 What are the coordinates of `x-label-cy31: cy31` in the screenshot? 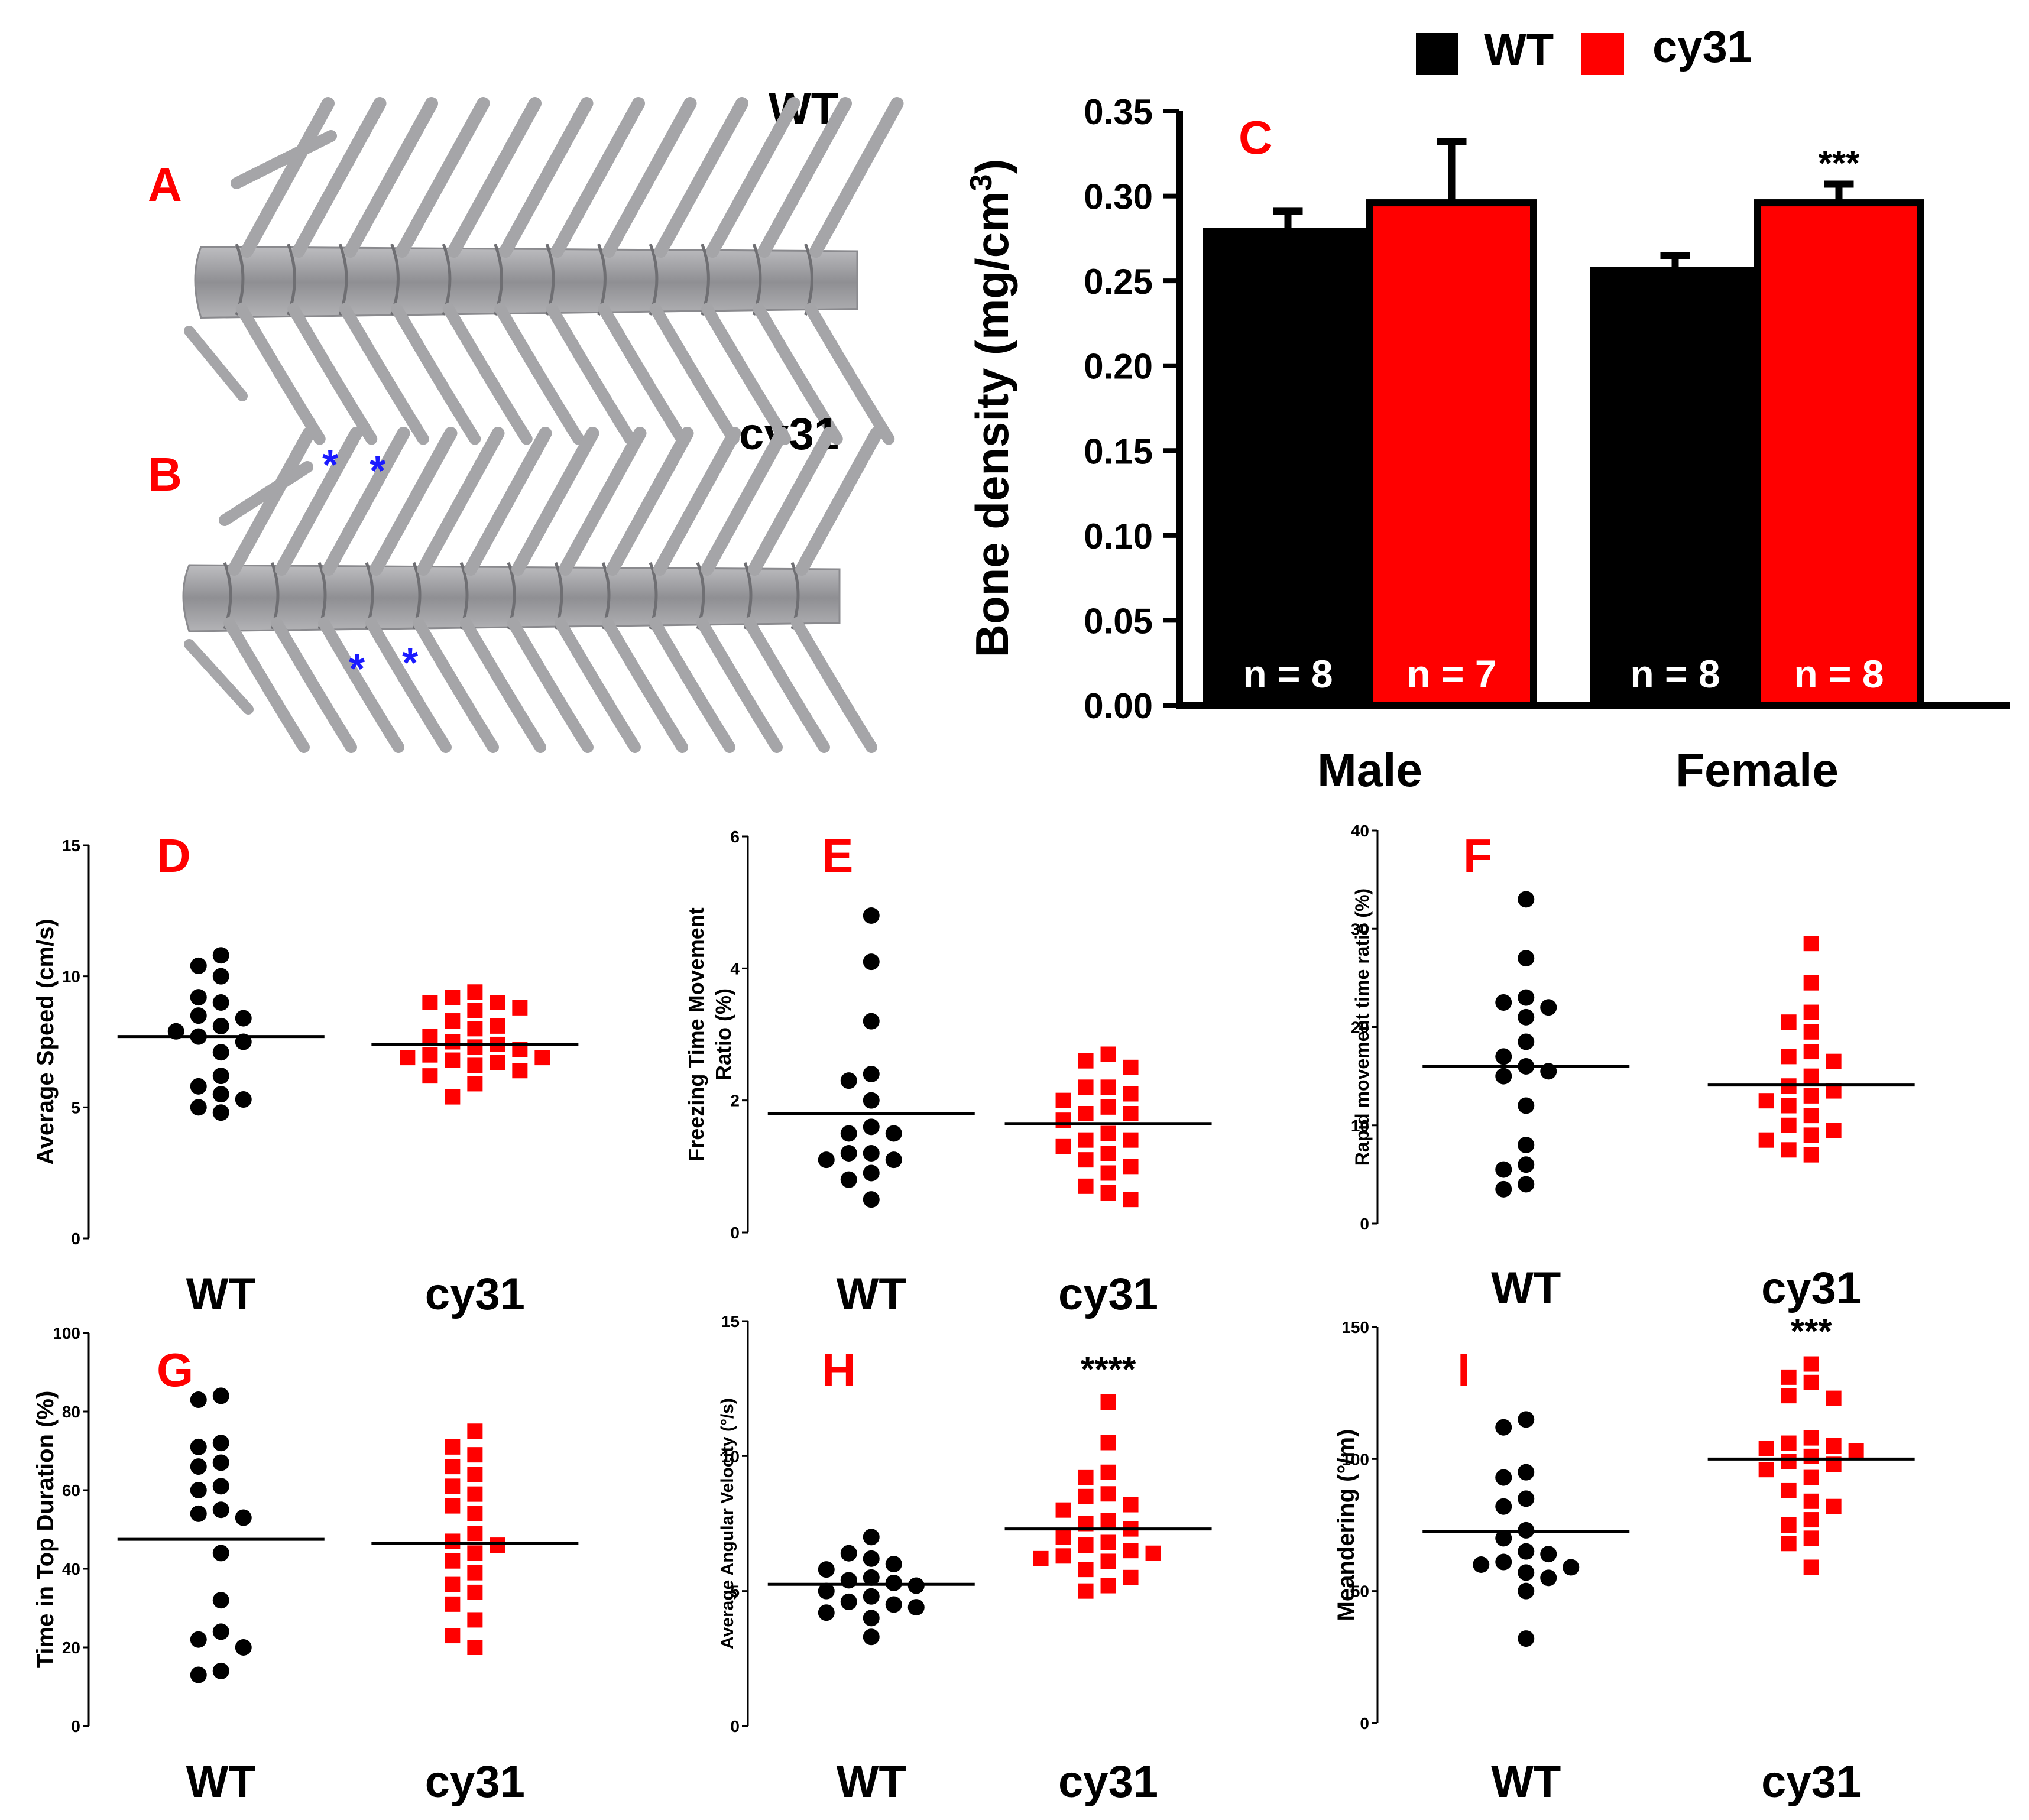 It's located at (1811, 1288).